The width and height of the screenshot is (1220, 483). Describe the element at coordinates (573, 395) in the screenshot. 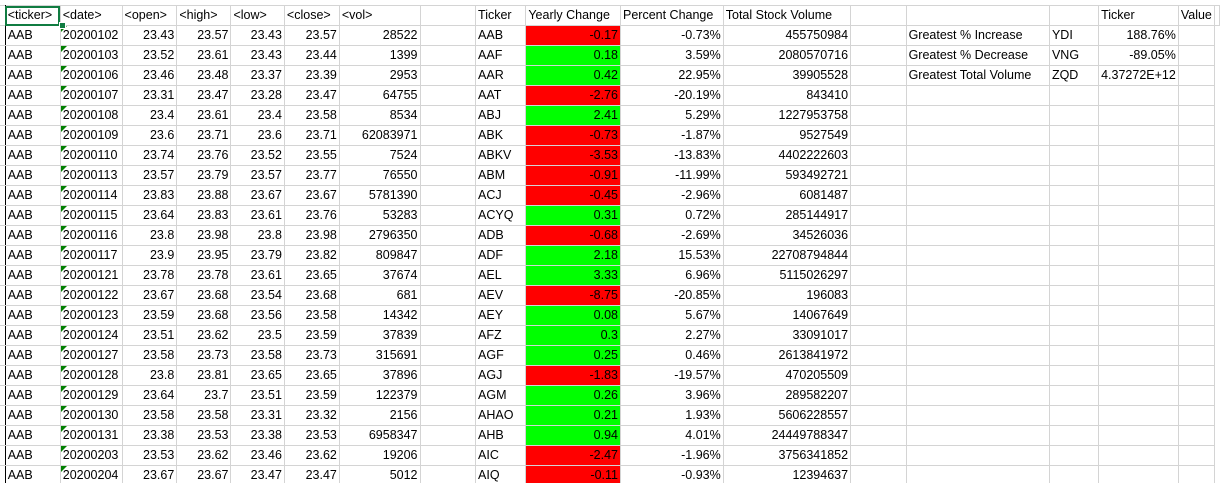

I see `cell-yearly-change: 0.26` at that location.